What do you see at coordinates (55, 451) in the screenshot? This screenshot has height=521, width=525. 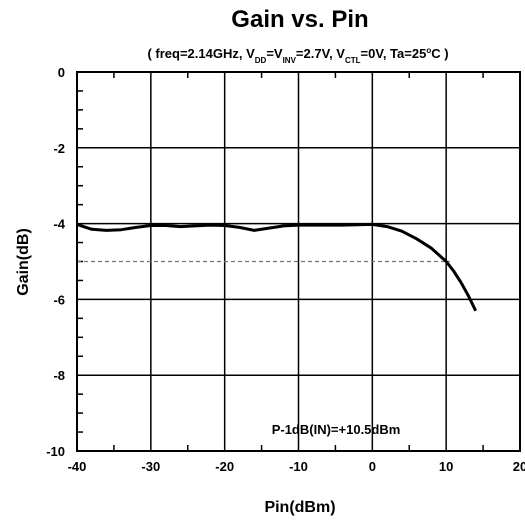 I see `y-tick-label: -10` at bounding box center [55, 451].